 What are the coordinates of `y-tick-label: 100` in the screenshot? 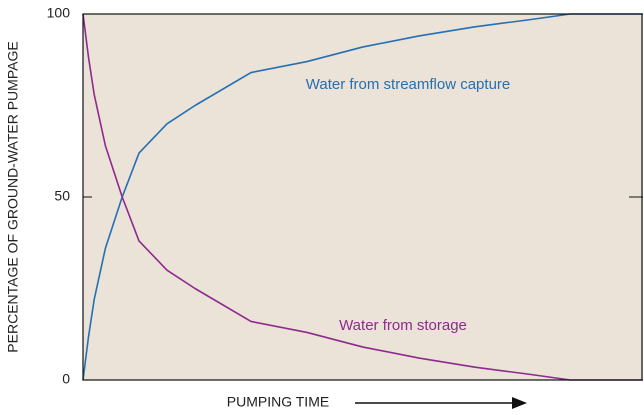 It's located at (59, 13).